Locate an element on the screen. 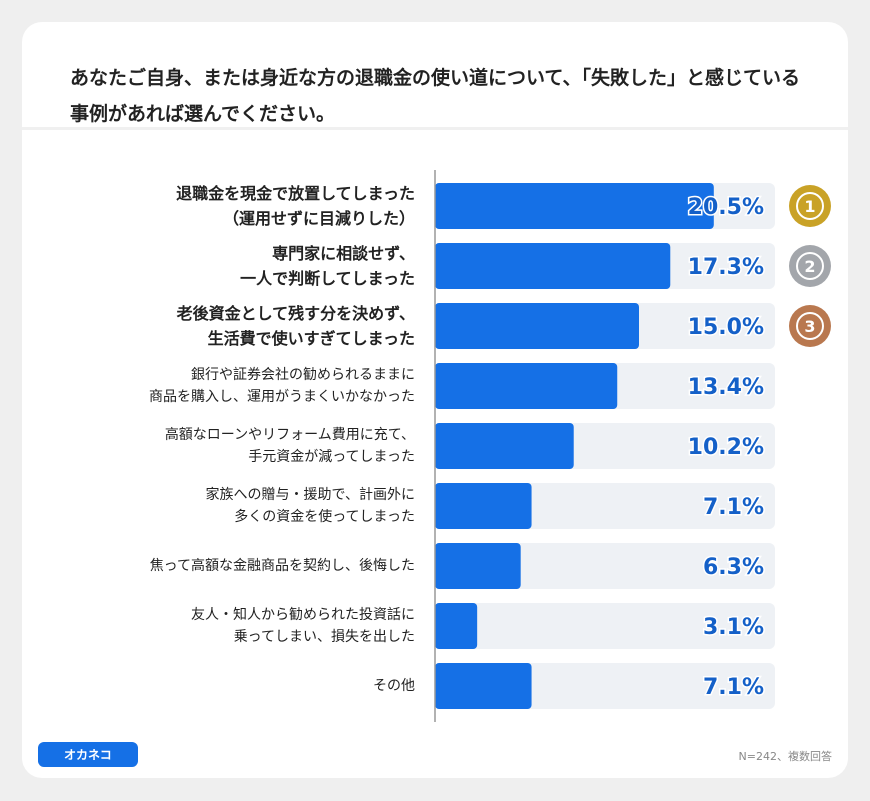  category-label: 銀行や証券会社の勧められるままに 商品を購入し、運用がうまくいかなかった is located at coordinates (282, 386).